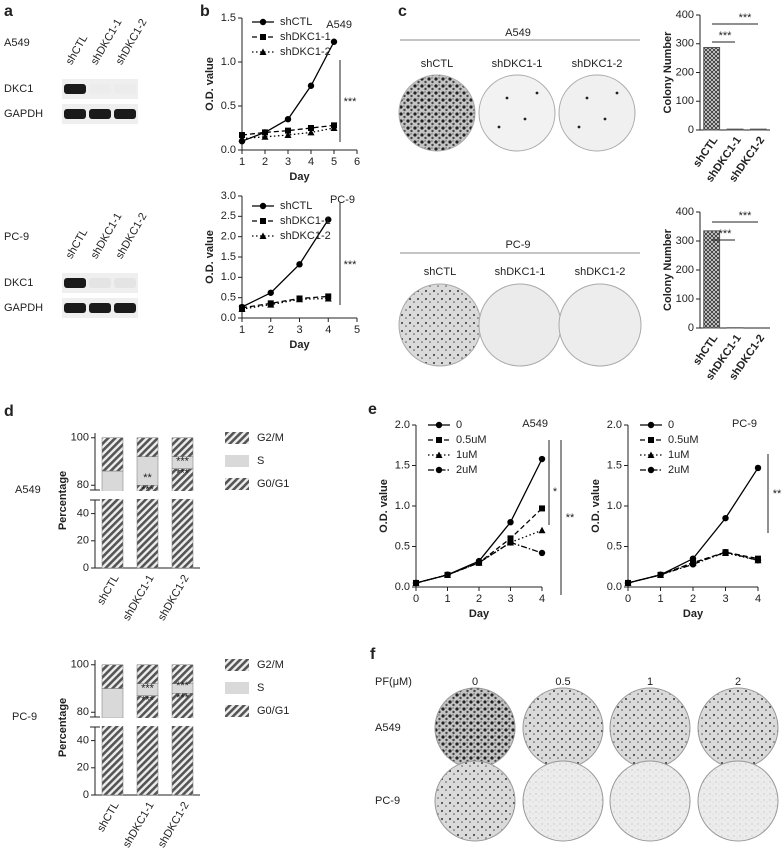  Describe the element at coordinates (518, 33) in the screenshot. I see `image-title: A549` at that location.